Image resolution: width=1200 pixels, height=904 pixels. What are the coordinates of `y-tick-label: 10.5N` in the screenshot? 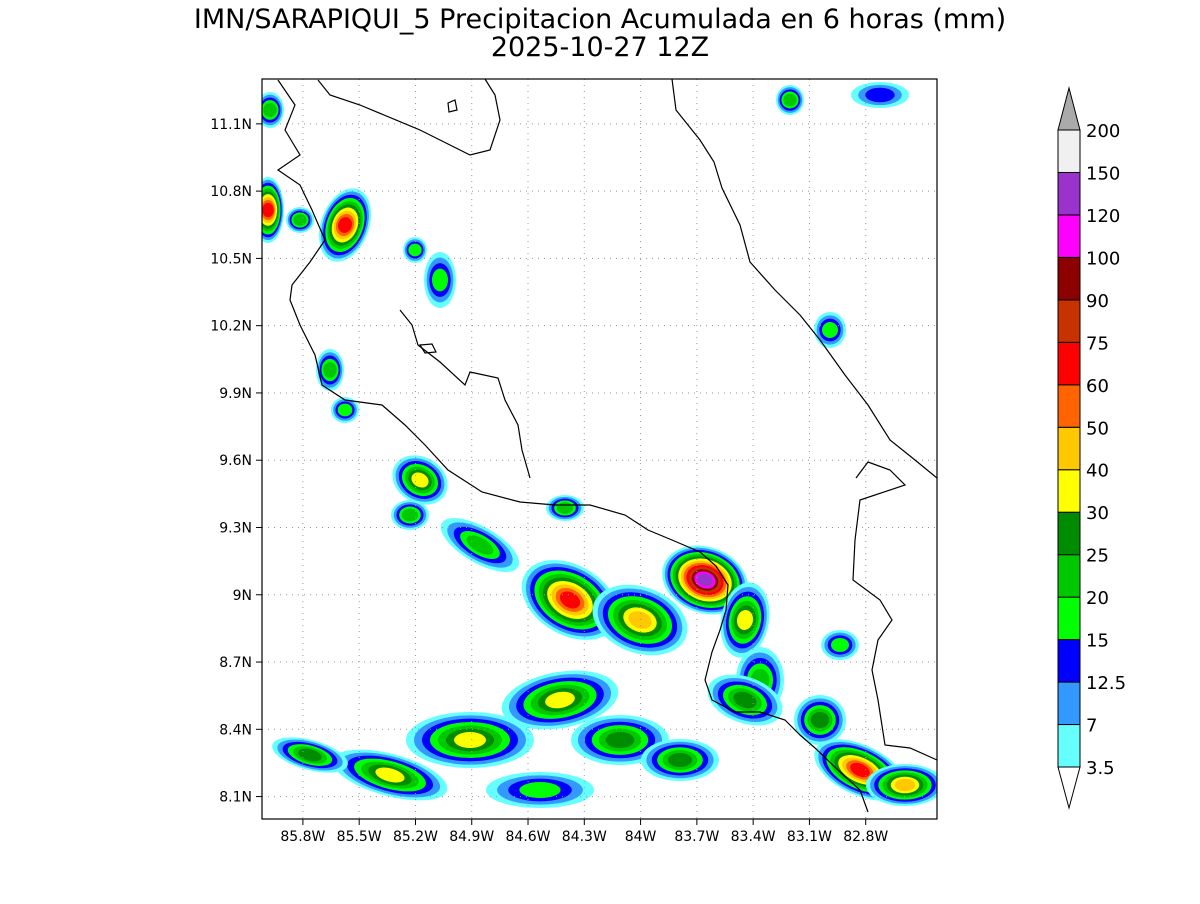 It's located at (231, 259).